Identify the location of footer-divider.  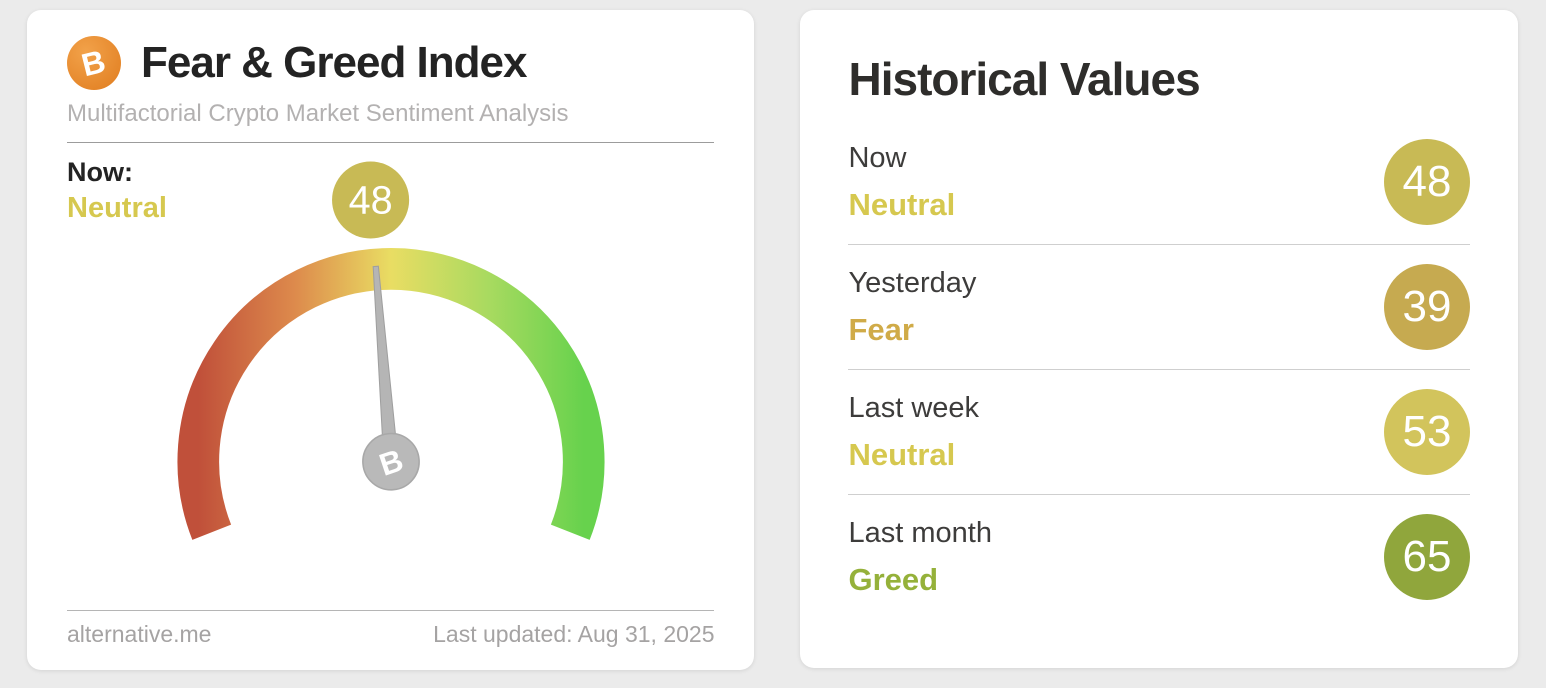
(391, 610).